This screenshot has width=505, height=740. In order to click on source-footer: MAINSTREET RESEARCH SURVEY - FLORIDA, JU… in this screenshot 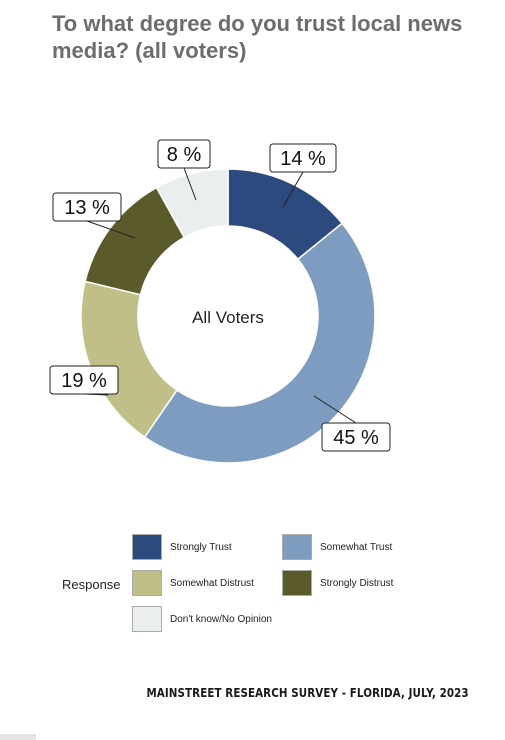, I will do `click(307, 693)`.